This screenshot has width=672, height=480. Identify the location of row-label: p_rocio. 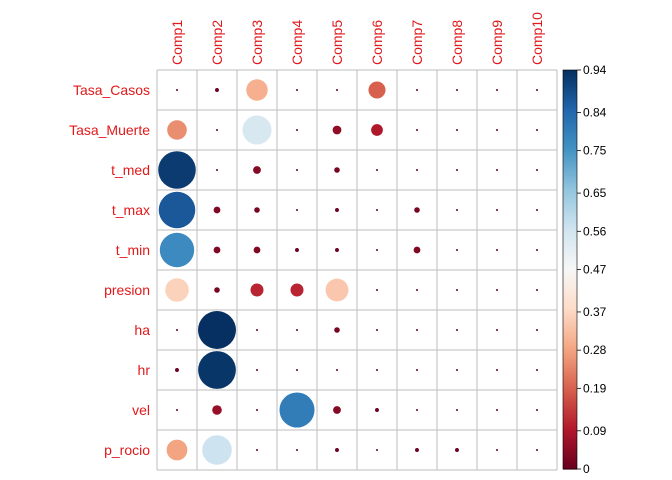
(127, 450).